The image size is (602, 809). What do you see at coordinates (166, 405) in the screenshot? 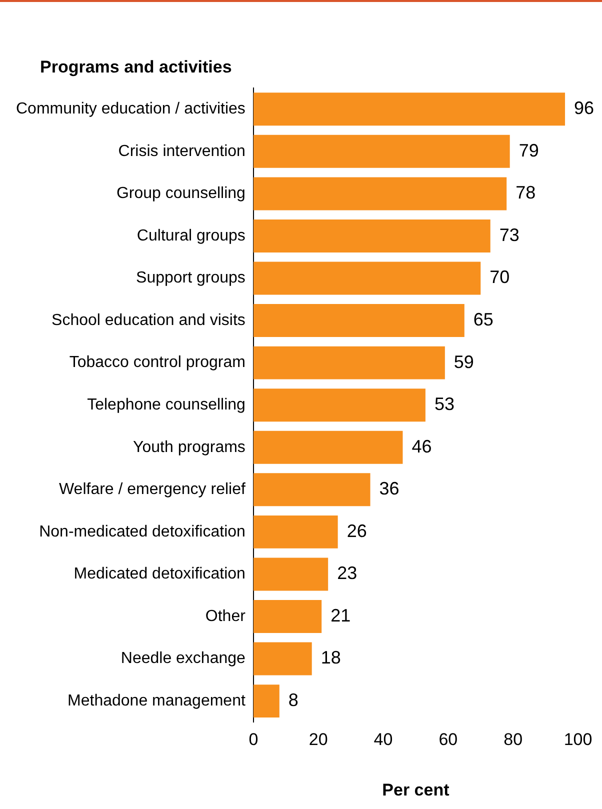
I see `y-tick-label: Telephone counselling` at bounding box center [166, 405].